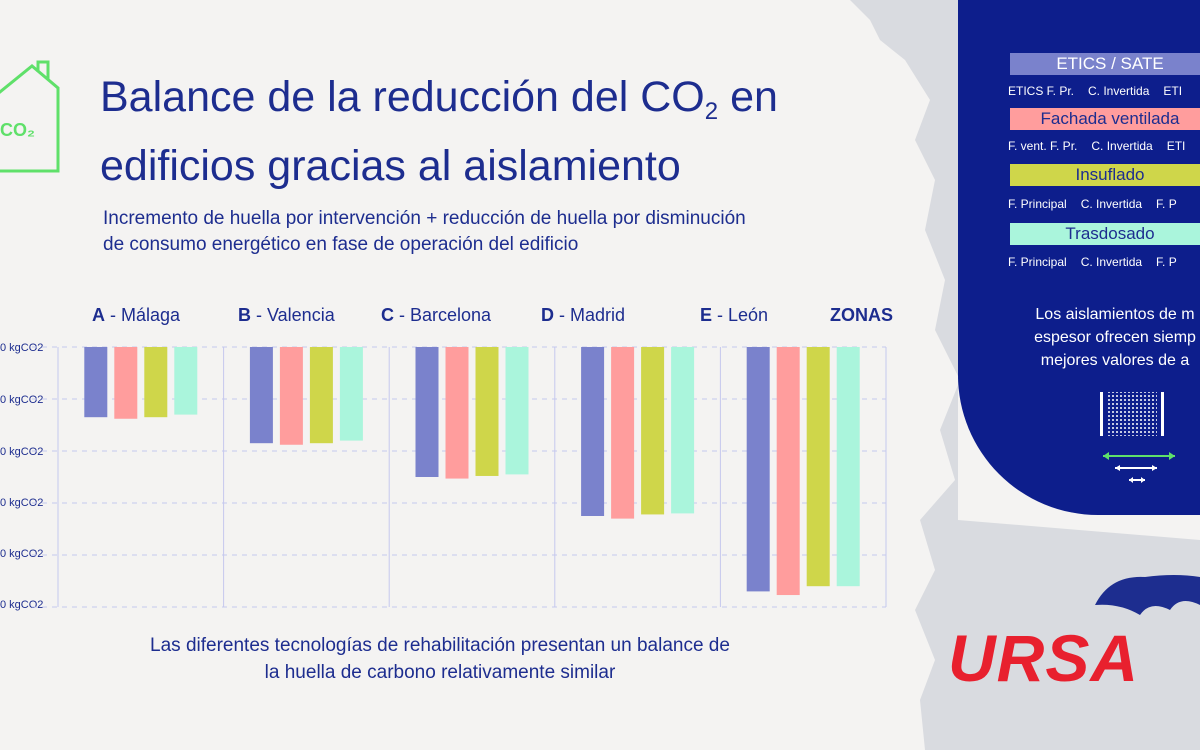 The height and width of the screenshot is (750, 1200). I want to click on legend-fachada: Fachada ventilada, so click(1105, 119).